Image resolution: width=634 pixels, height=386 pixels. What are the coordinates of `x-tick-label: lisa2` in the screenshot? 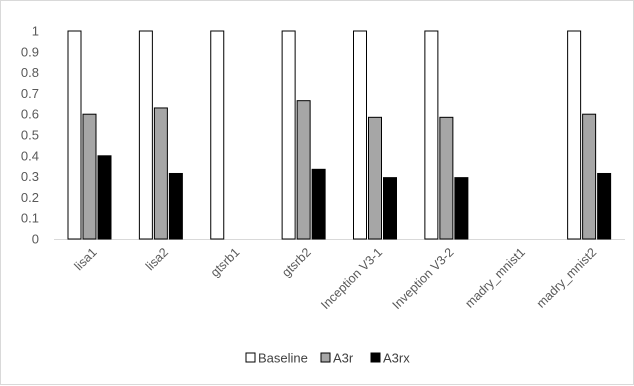 It's located at (157, 259).